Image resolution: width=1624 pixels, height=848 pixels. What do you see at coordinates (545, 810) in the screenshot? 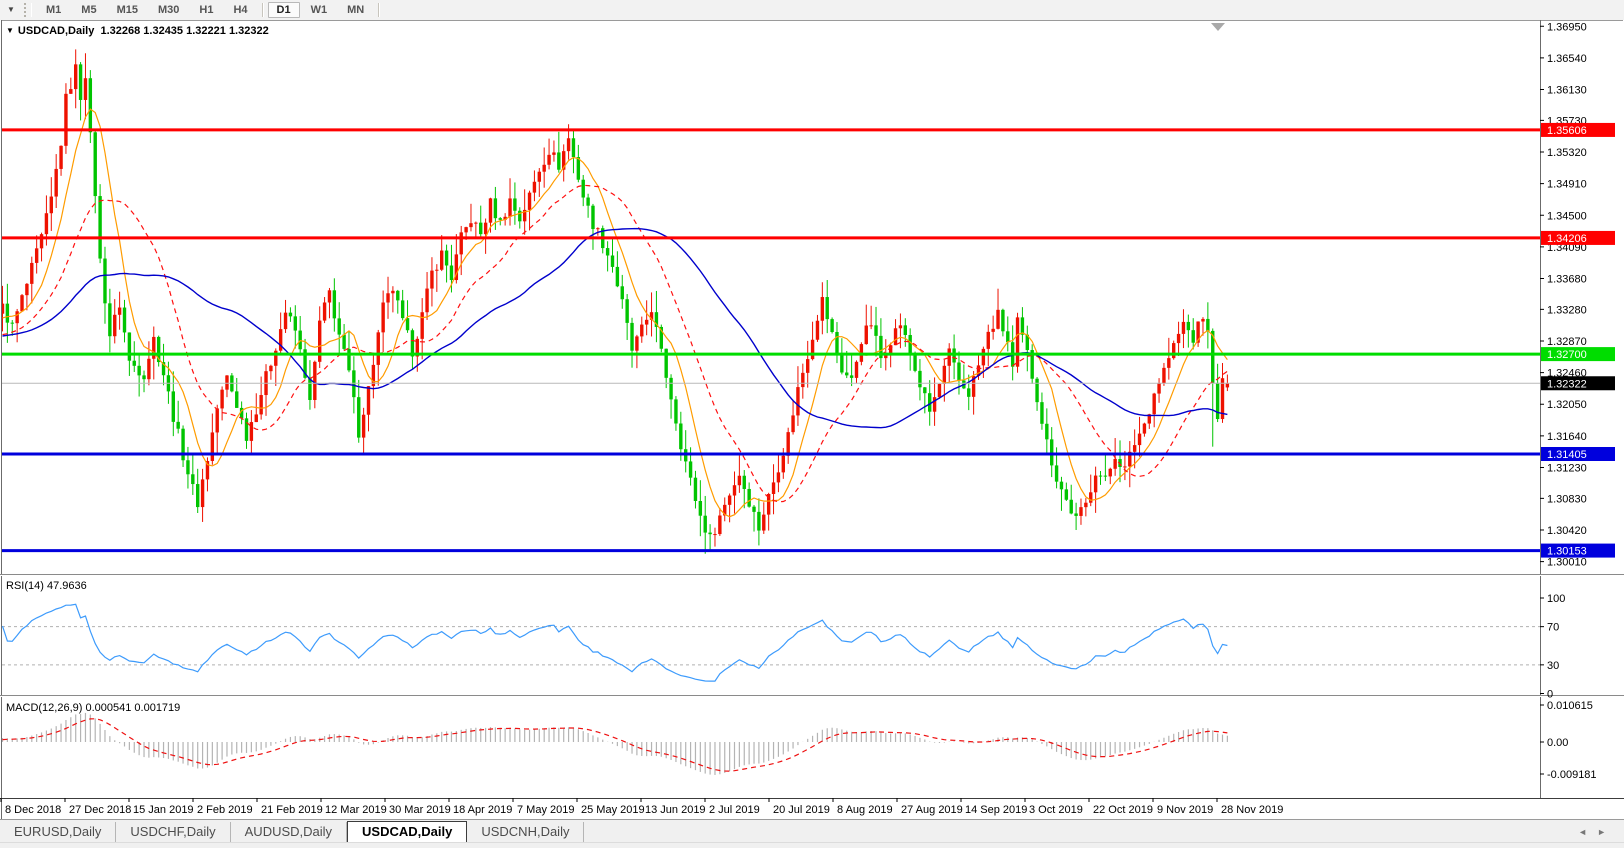
I see `date-axis-label: 7 May 2019` at bounding box center [545, 810].